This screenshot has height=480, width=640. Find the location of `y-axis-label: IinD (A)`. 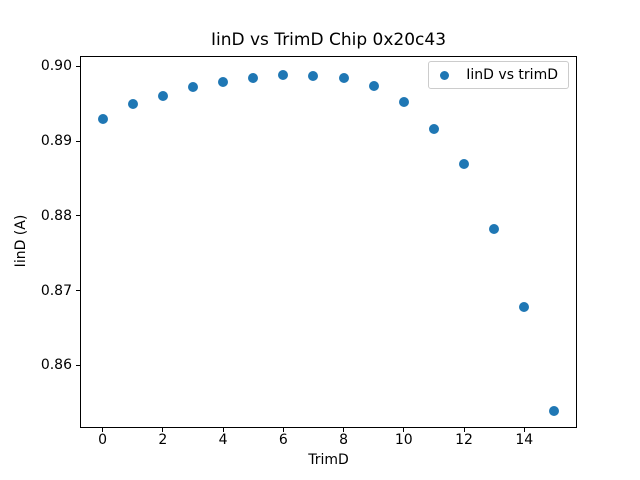

y-axis-label: IinD (A) is located at coordinates (21, 241).